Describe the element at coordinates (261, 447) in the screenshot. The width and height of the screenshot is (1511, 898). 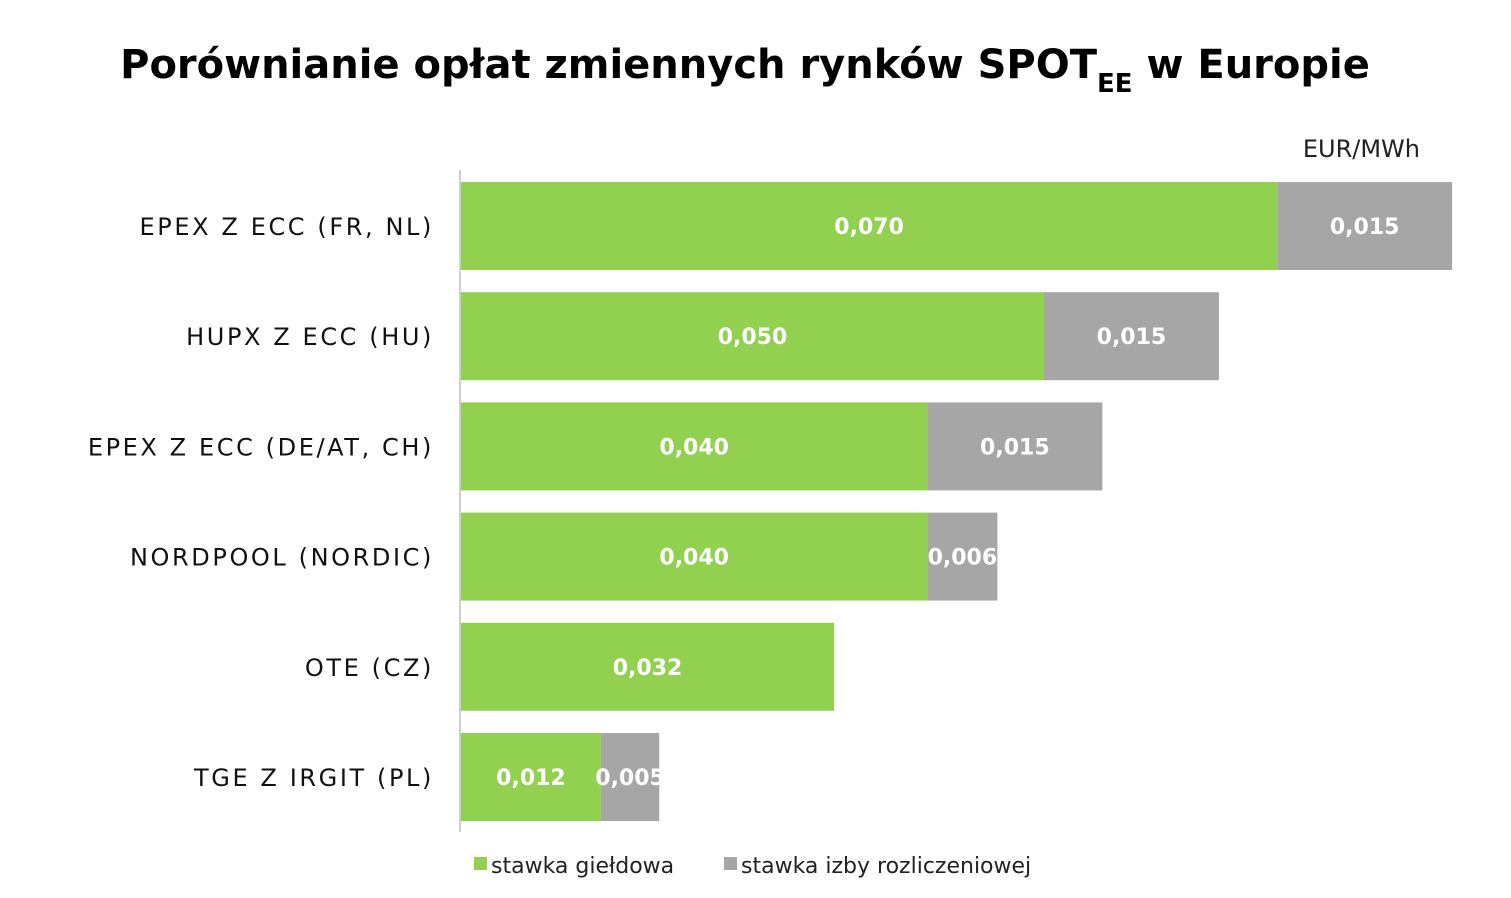
I see `category-label: EPEX Z ECC (DE/AT, CH)` at that location.